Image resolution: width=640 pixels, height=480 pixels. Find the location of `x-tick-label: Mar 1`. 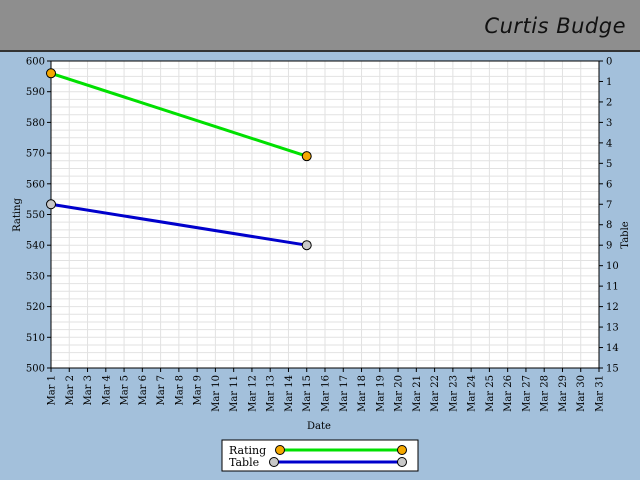

x-tick-label: Mar 1 is located at coordinates (52, 390).